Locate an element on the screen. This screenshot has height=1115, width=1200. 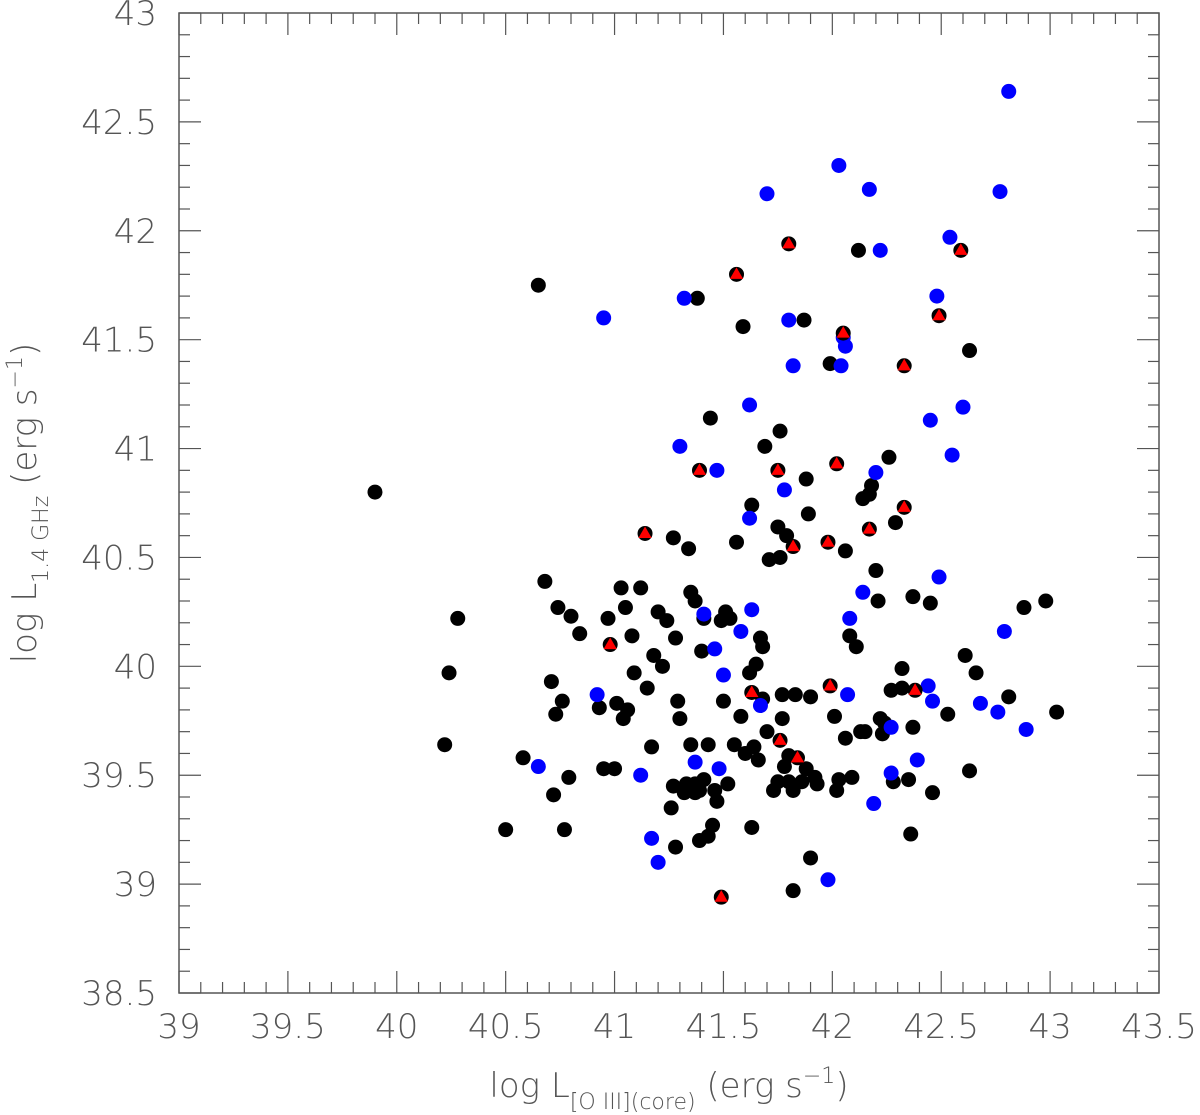
x-tick-label: 41.5 is located at coordinates (724, 1027).